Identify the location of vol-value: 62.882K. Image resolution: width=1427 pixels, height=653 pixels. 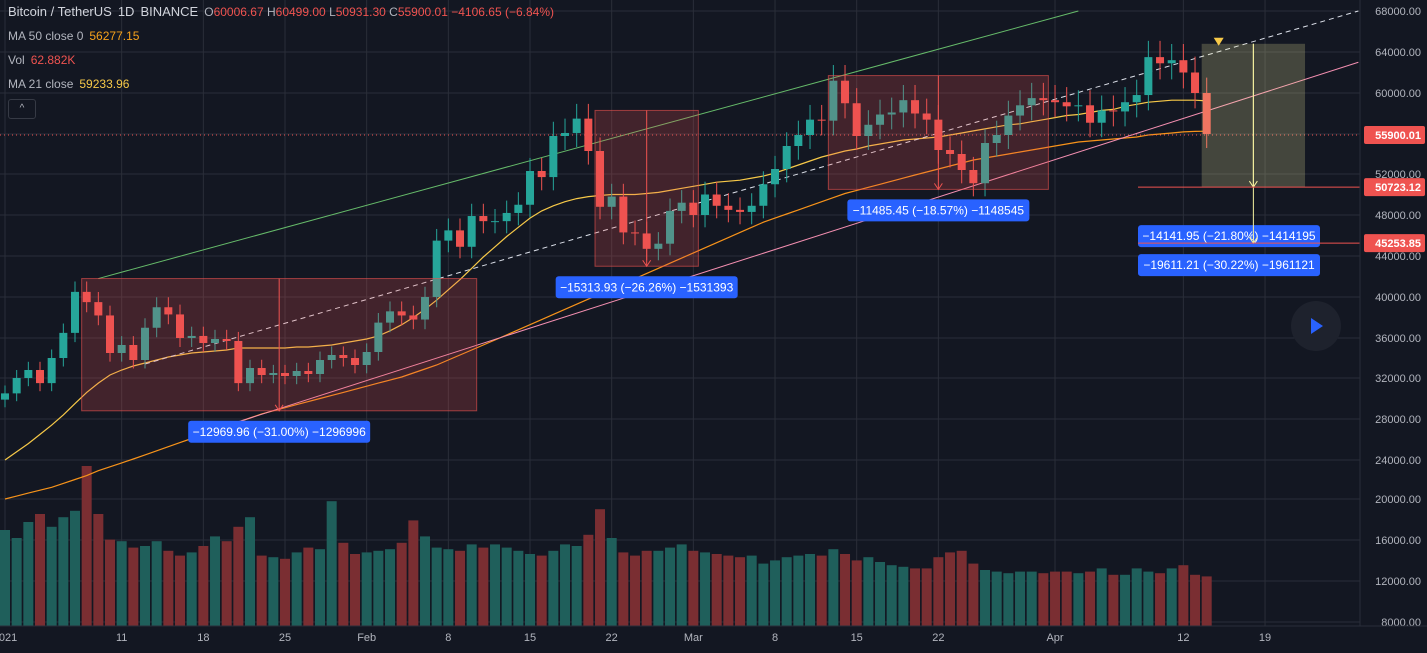
(53, 60).